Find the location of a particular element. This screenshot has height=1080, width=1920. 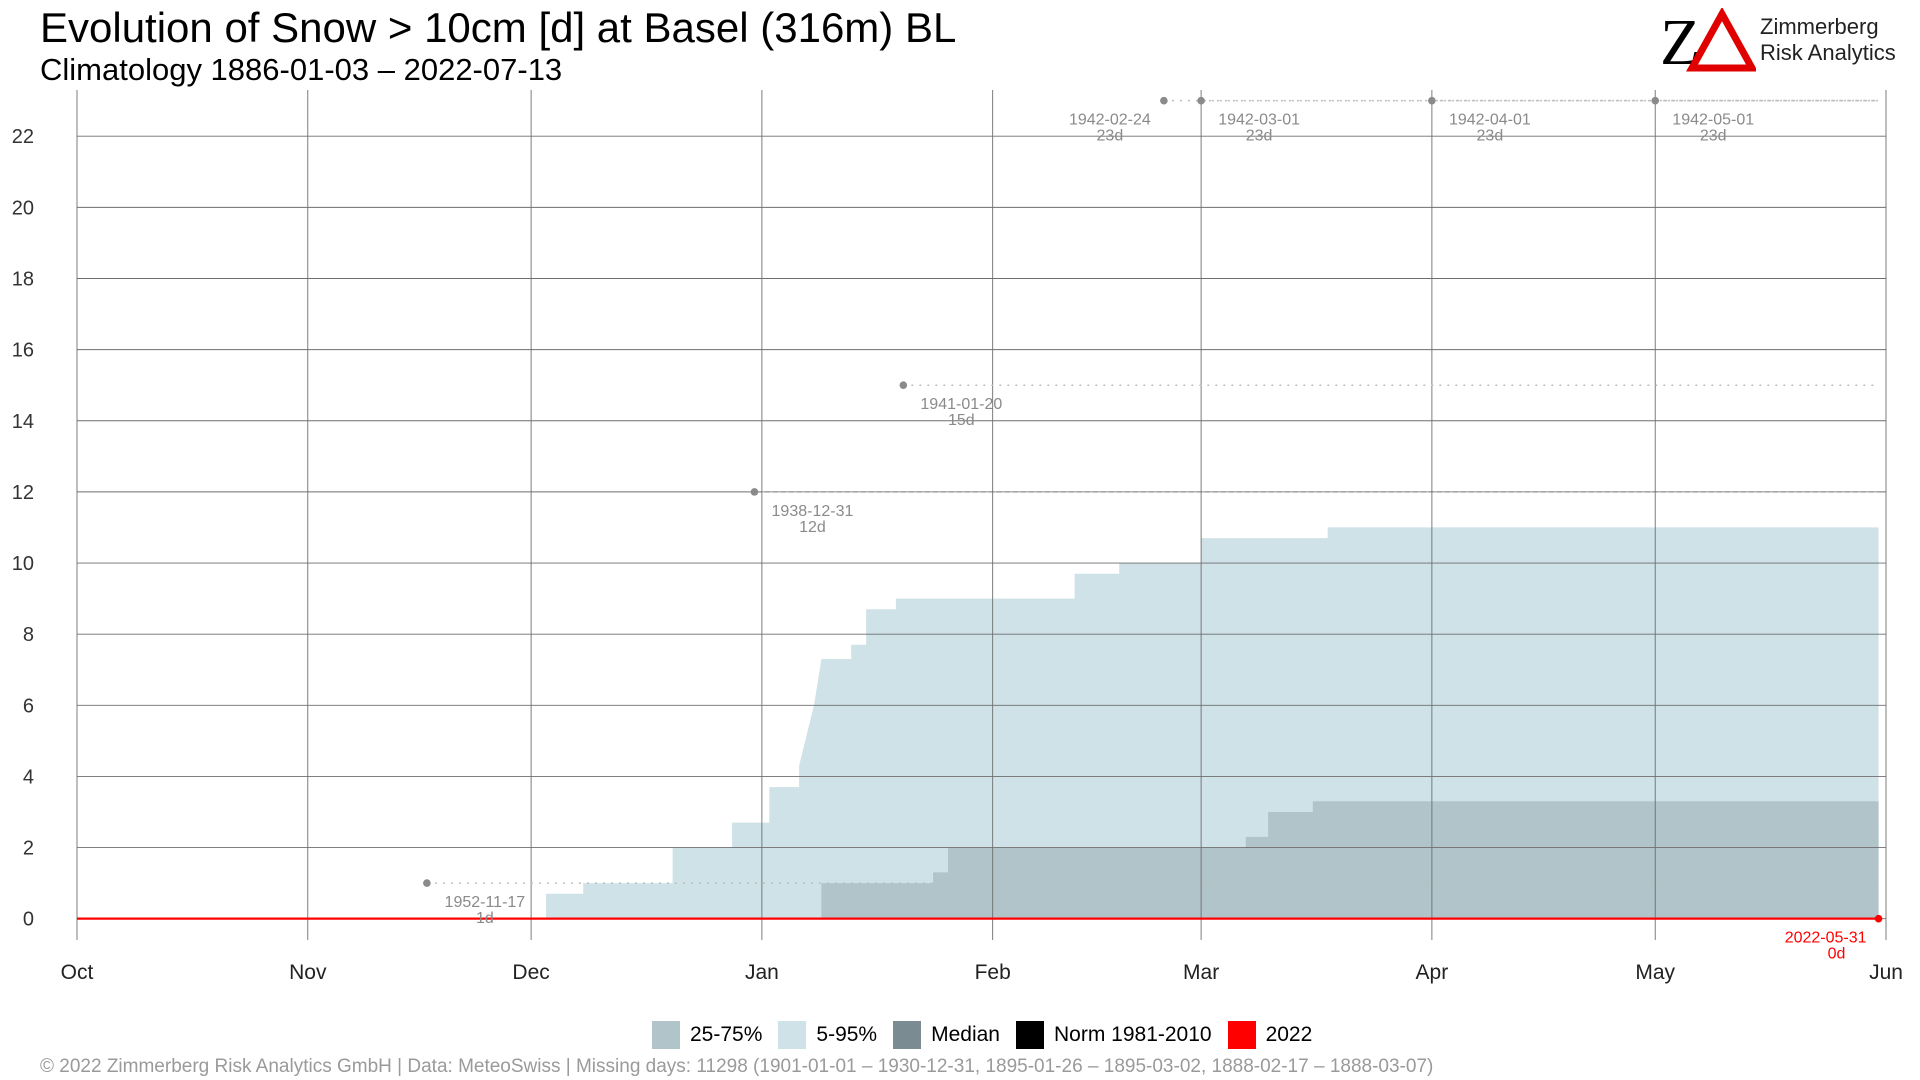

company-logo: Z Zimmerberg Risk Analytics is located at coordinates (1780, 40).